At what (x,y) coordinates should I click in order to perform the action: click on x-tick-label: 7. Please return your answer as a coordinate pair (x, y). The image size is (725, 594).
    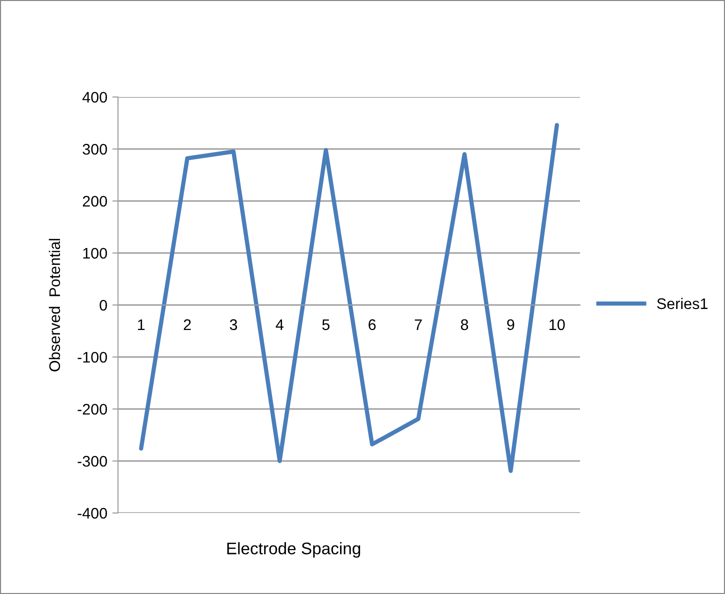
    Looking at the image, I should click on (418, 324).